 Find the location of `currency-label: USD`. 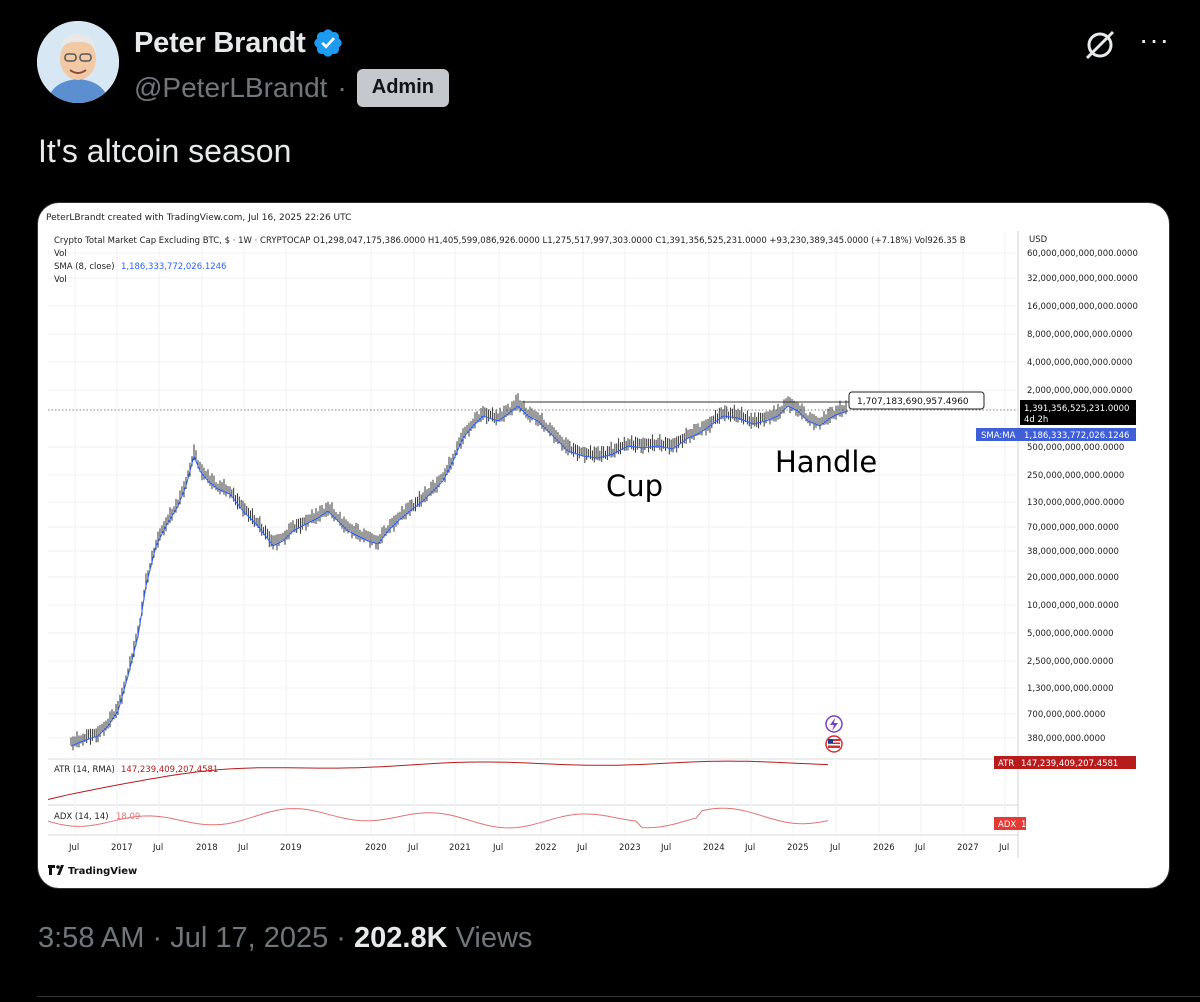

currency-label: USD is located at coordinates (1038, 240).